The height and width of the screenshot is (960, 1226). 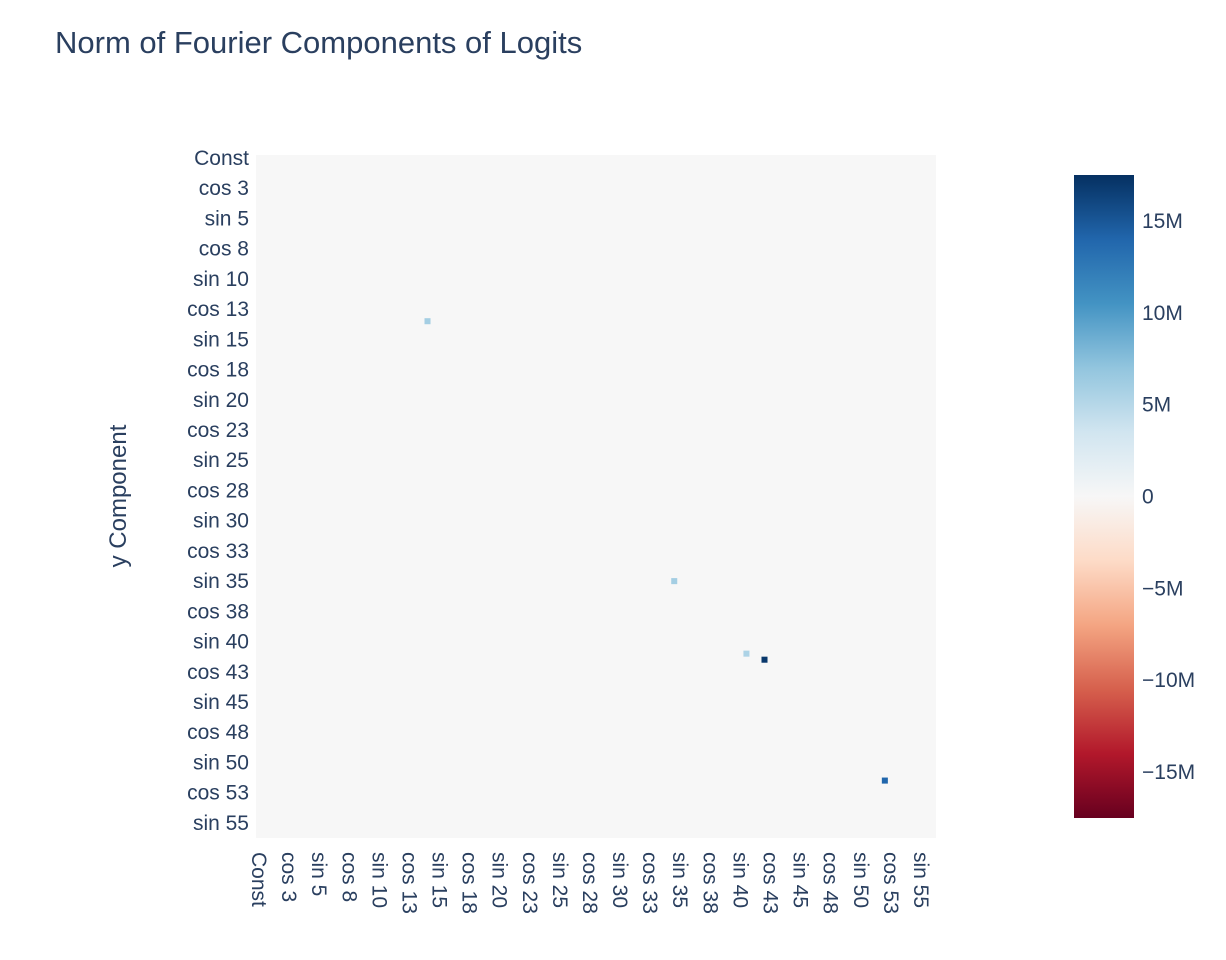 I want to click on y-tick-label: cos 38, so click(x=218, y=611).